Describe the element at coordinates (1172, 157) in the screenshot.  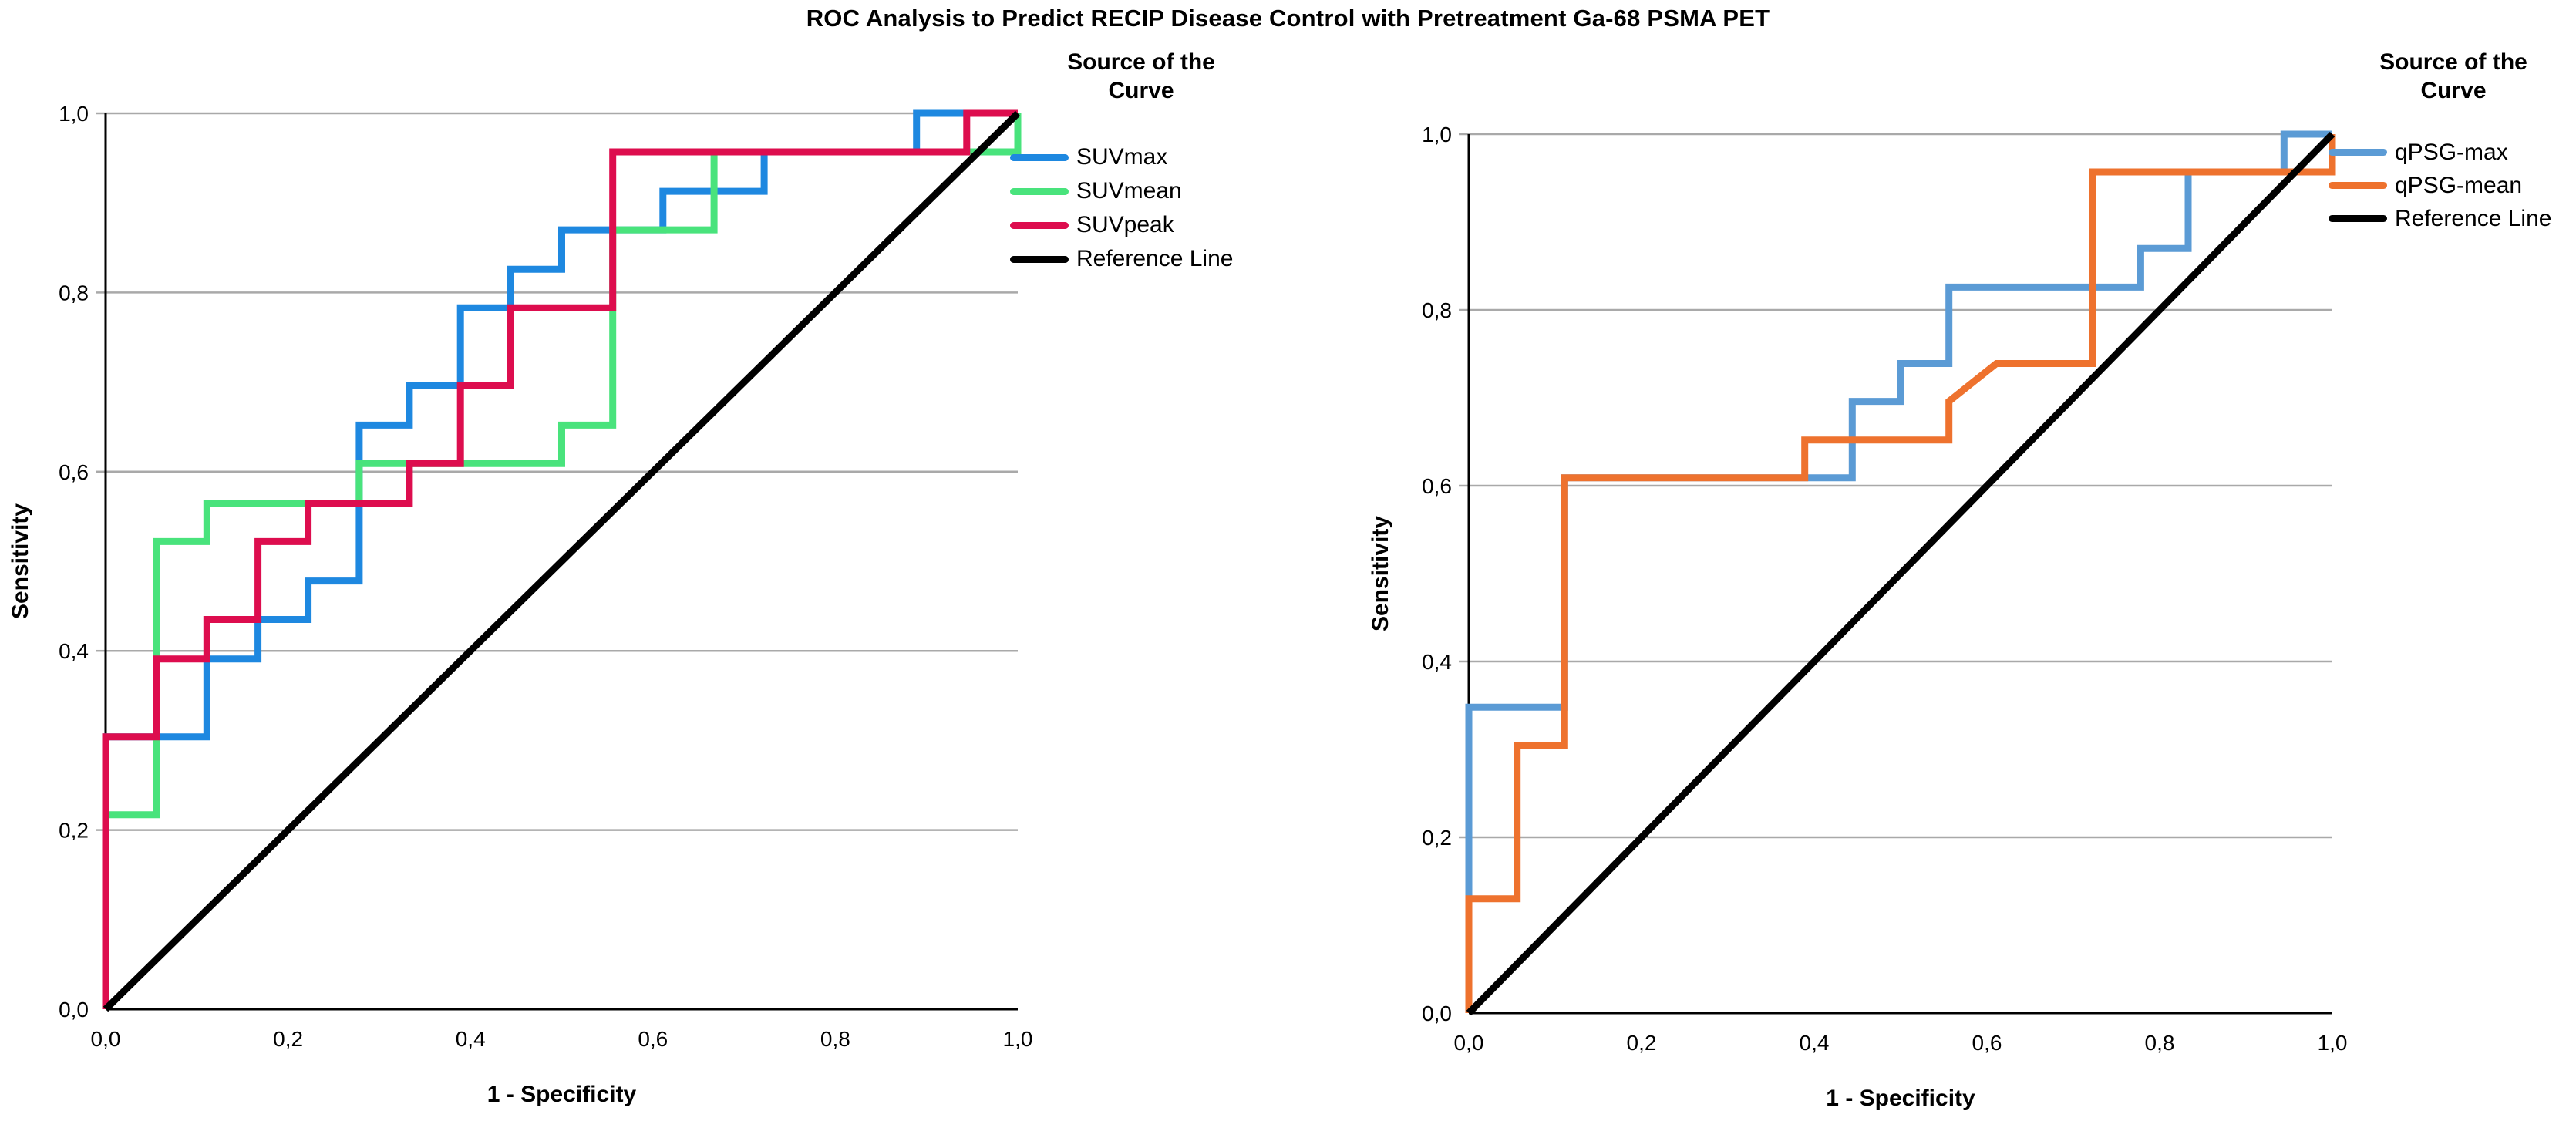
I see `legend-item-suvmax: SUVmax` at that location.